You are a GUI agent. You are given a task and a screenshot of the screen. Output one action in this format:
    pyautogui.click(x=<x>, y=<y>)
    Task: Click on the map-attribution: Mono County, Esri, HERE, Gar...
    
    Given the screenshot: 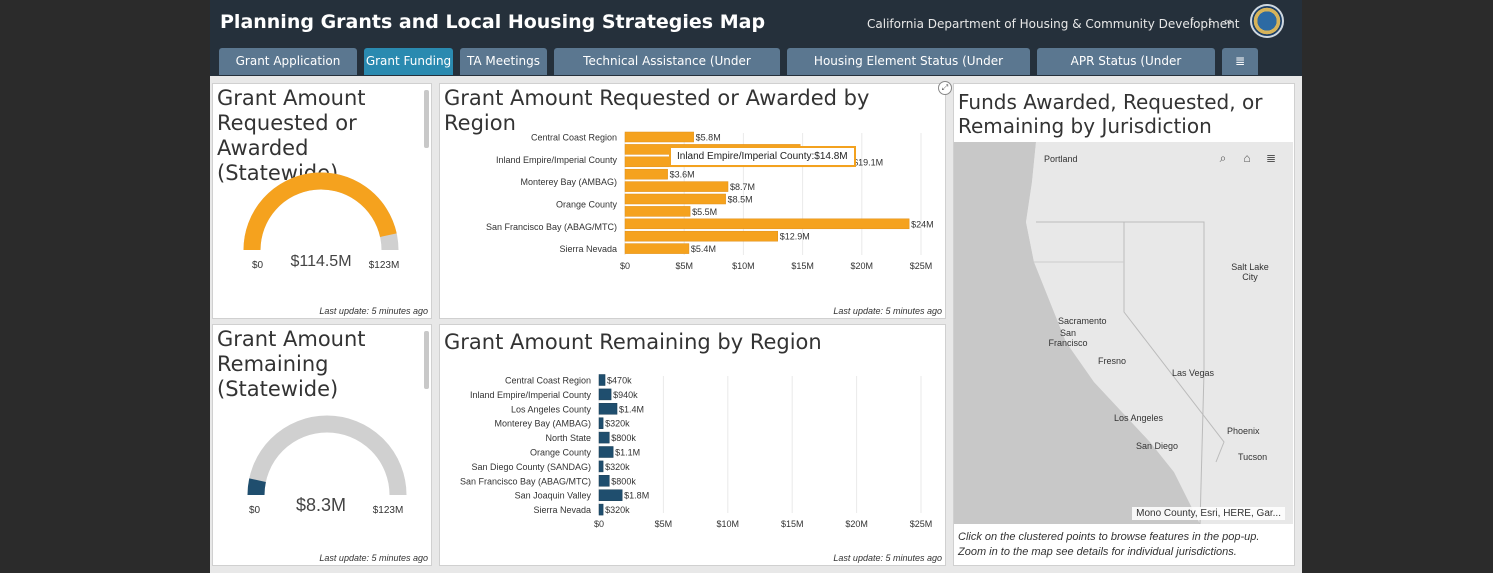 What is the action you would take?
    pyautogui.click(x=1208, y=513)
    